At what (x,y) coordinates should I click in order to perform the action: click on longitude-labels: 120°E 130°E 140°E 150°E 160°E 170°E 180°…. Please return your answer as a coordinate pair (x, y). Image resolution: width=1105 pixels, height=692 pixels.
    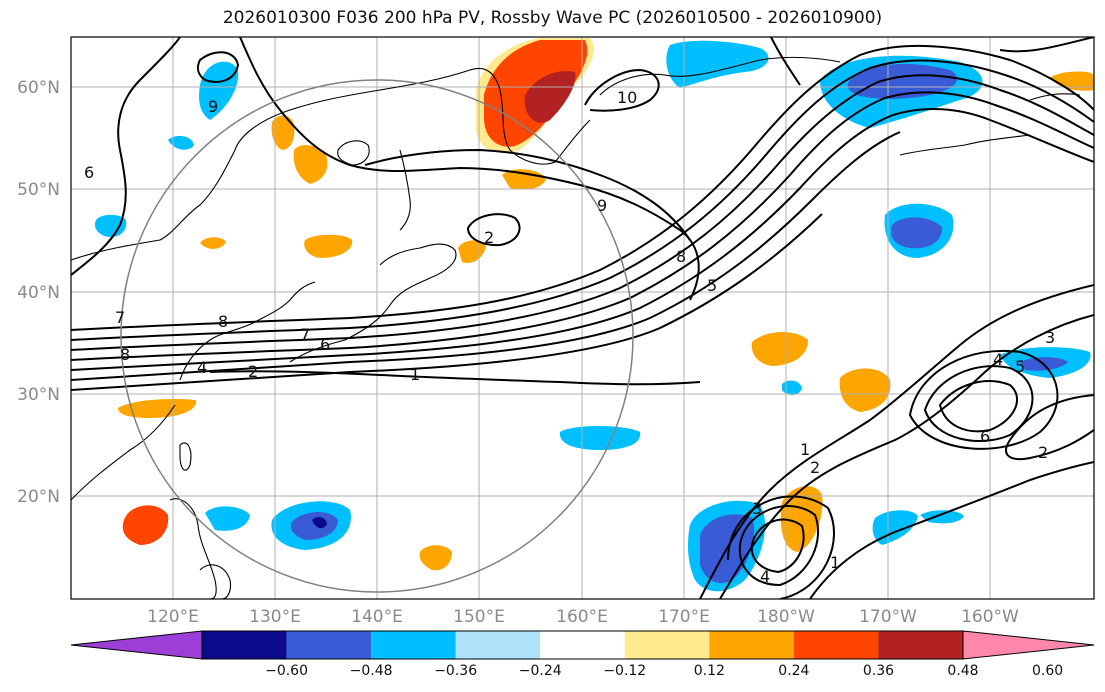
    Looking at the image, I should click on (583, 617).